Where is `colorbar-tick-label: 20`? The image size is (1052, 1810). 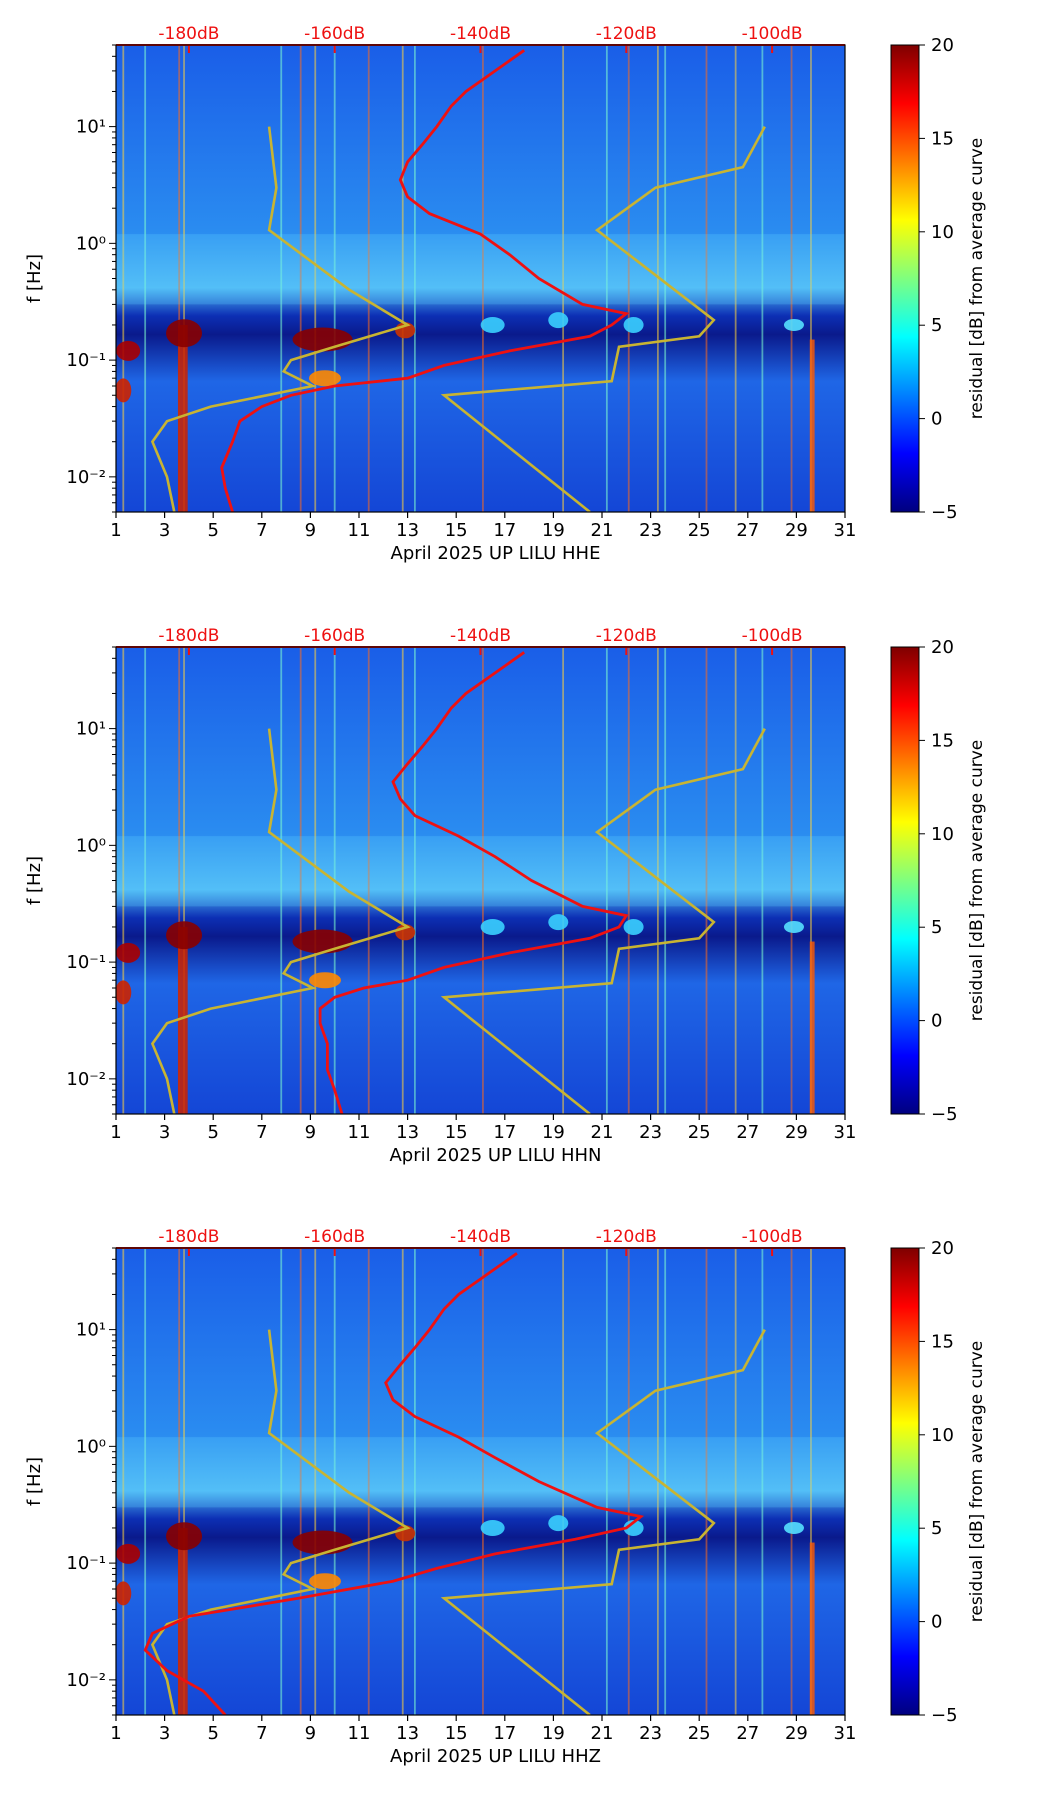
colorbar-tick-label: 20 is located at coordinates (942, 45).